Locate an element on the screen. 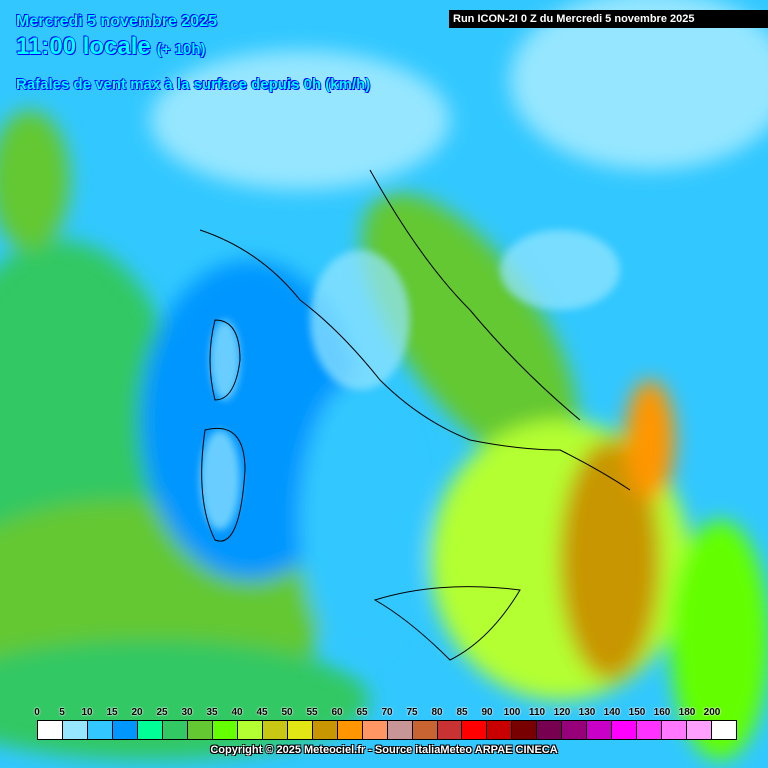 This screenshot has height=768, width=768. legend-label: 120 is located at coordinates (562, 712).